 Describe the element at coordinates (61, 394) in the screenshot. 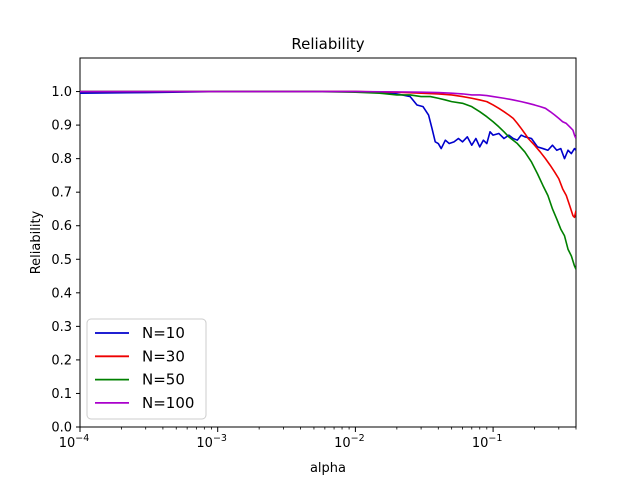

I see `y-tick-label: 0.1` at that location.